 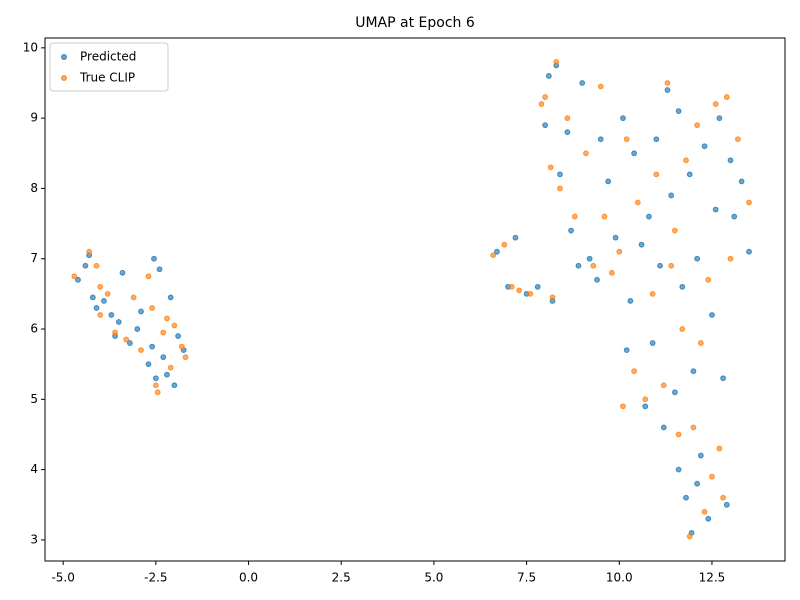 I want to click on y-tick-label: 4, so click(x=34, y=469).